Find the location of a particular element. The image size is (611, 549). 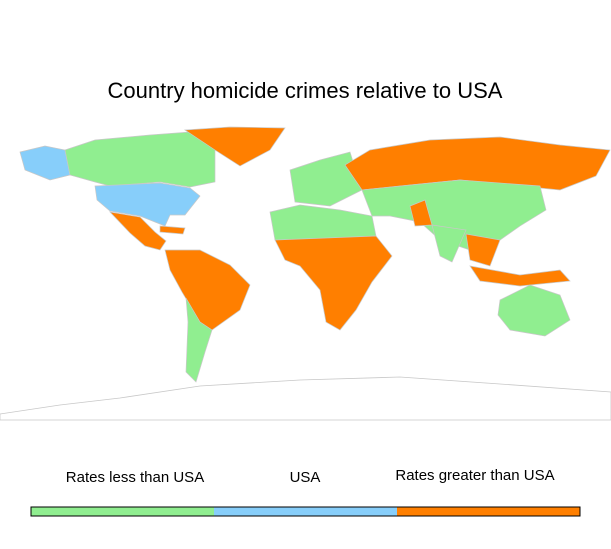

canada is located at coordinates (140, 159).